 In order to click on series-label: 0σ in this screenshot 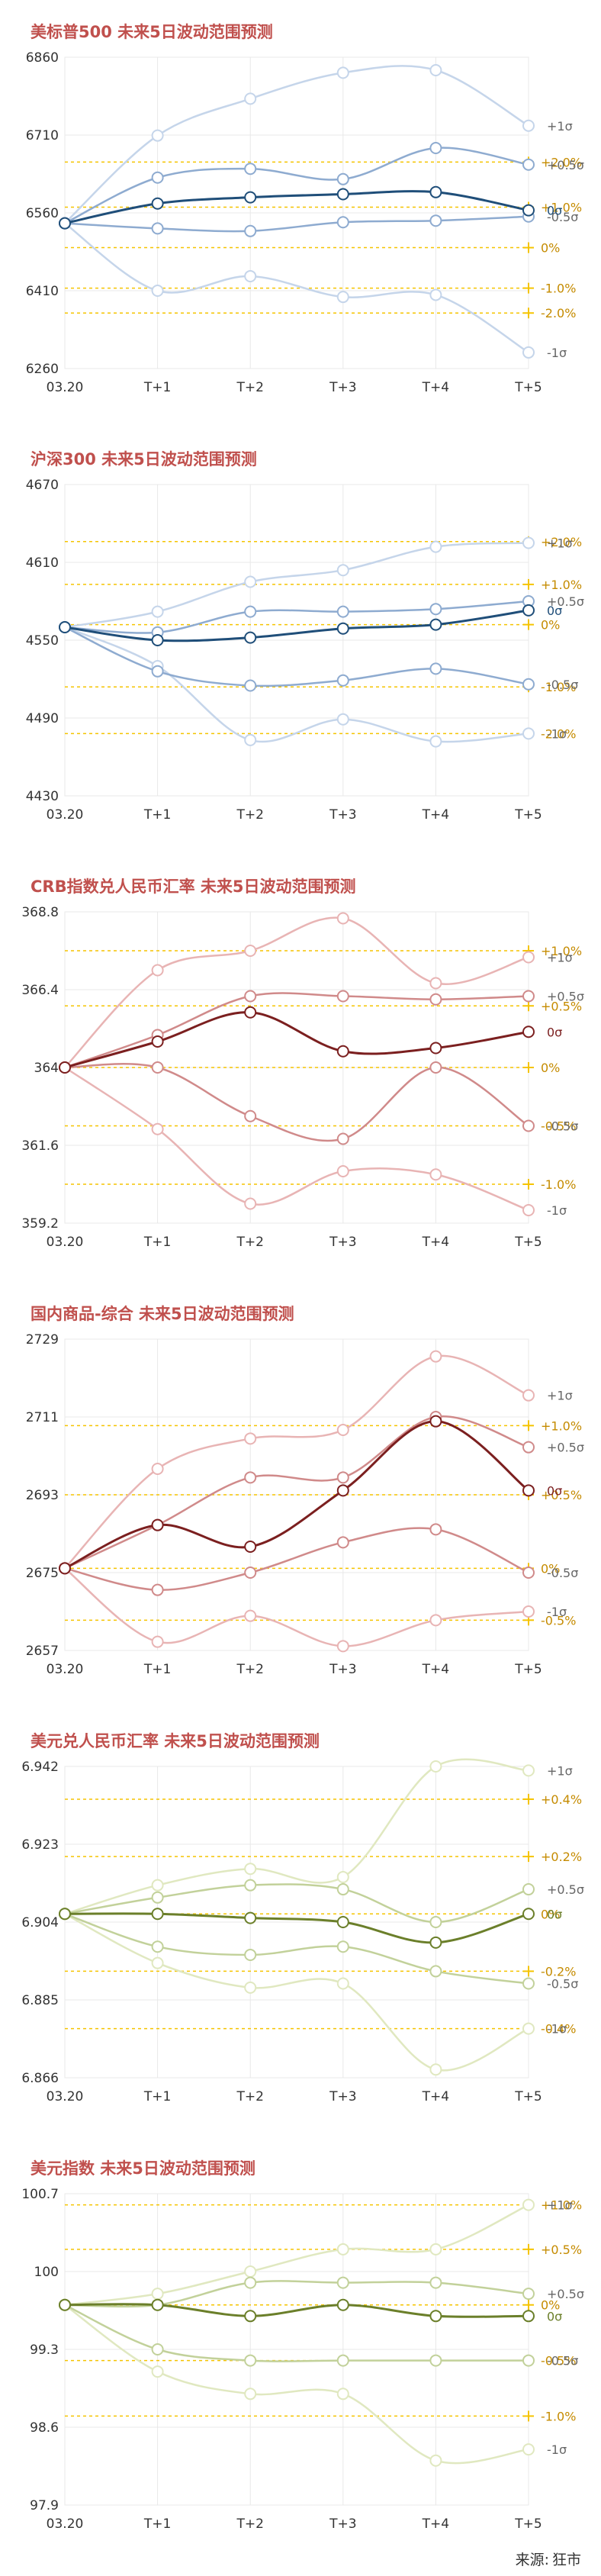, I will do `click(554, 211)`.